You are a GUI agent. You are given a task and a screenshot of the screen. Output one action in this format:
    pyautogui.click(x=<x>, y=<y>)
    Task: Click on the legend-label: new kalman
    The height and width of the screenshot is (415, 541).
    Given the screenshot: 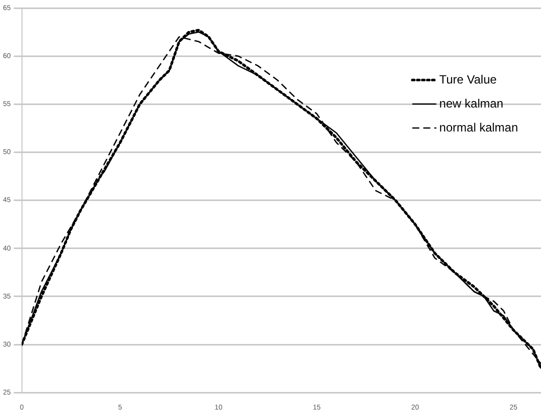 What is the action you would take?
    pyautogui.click(x=471, y=103)
    